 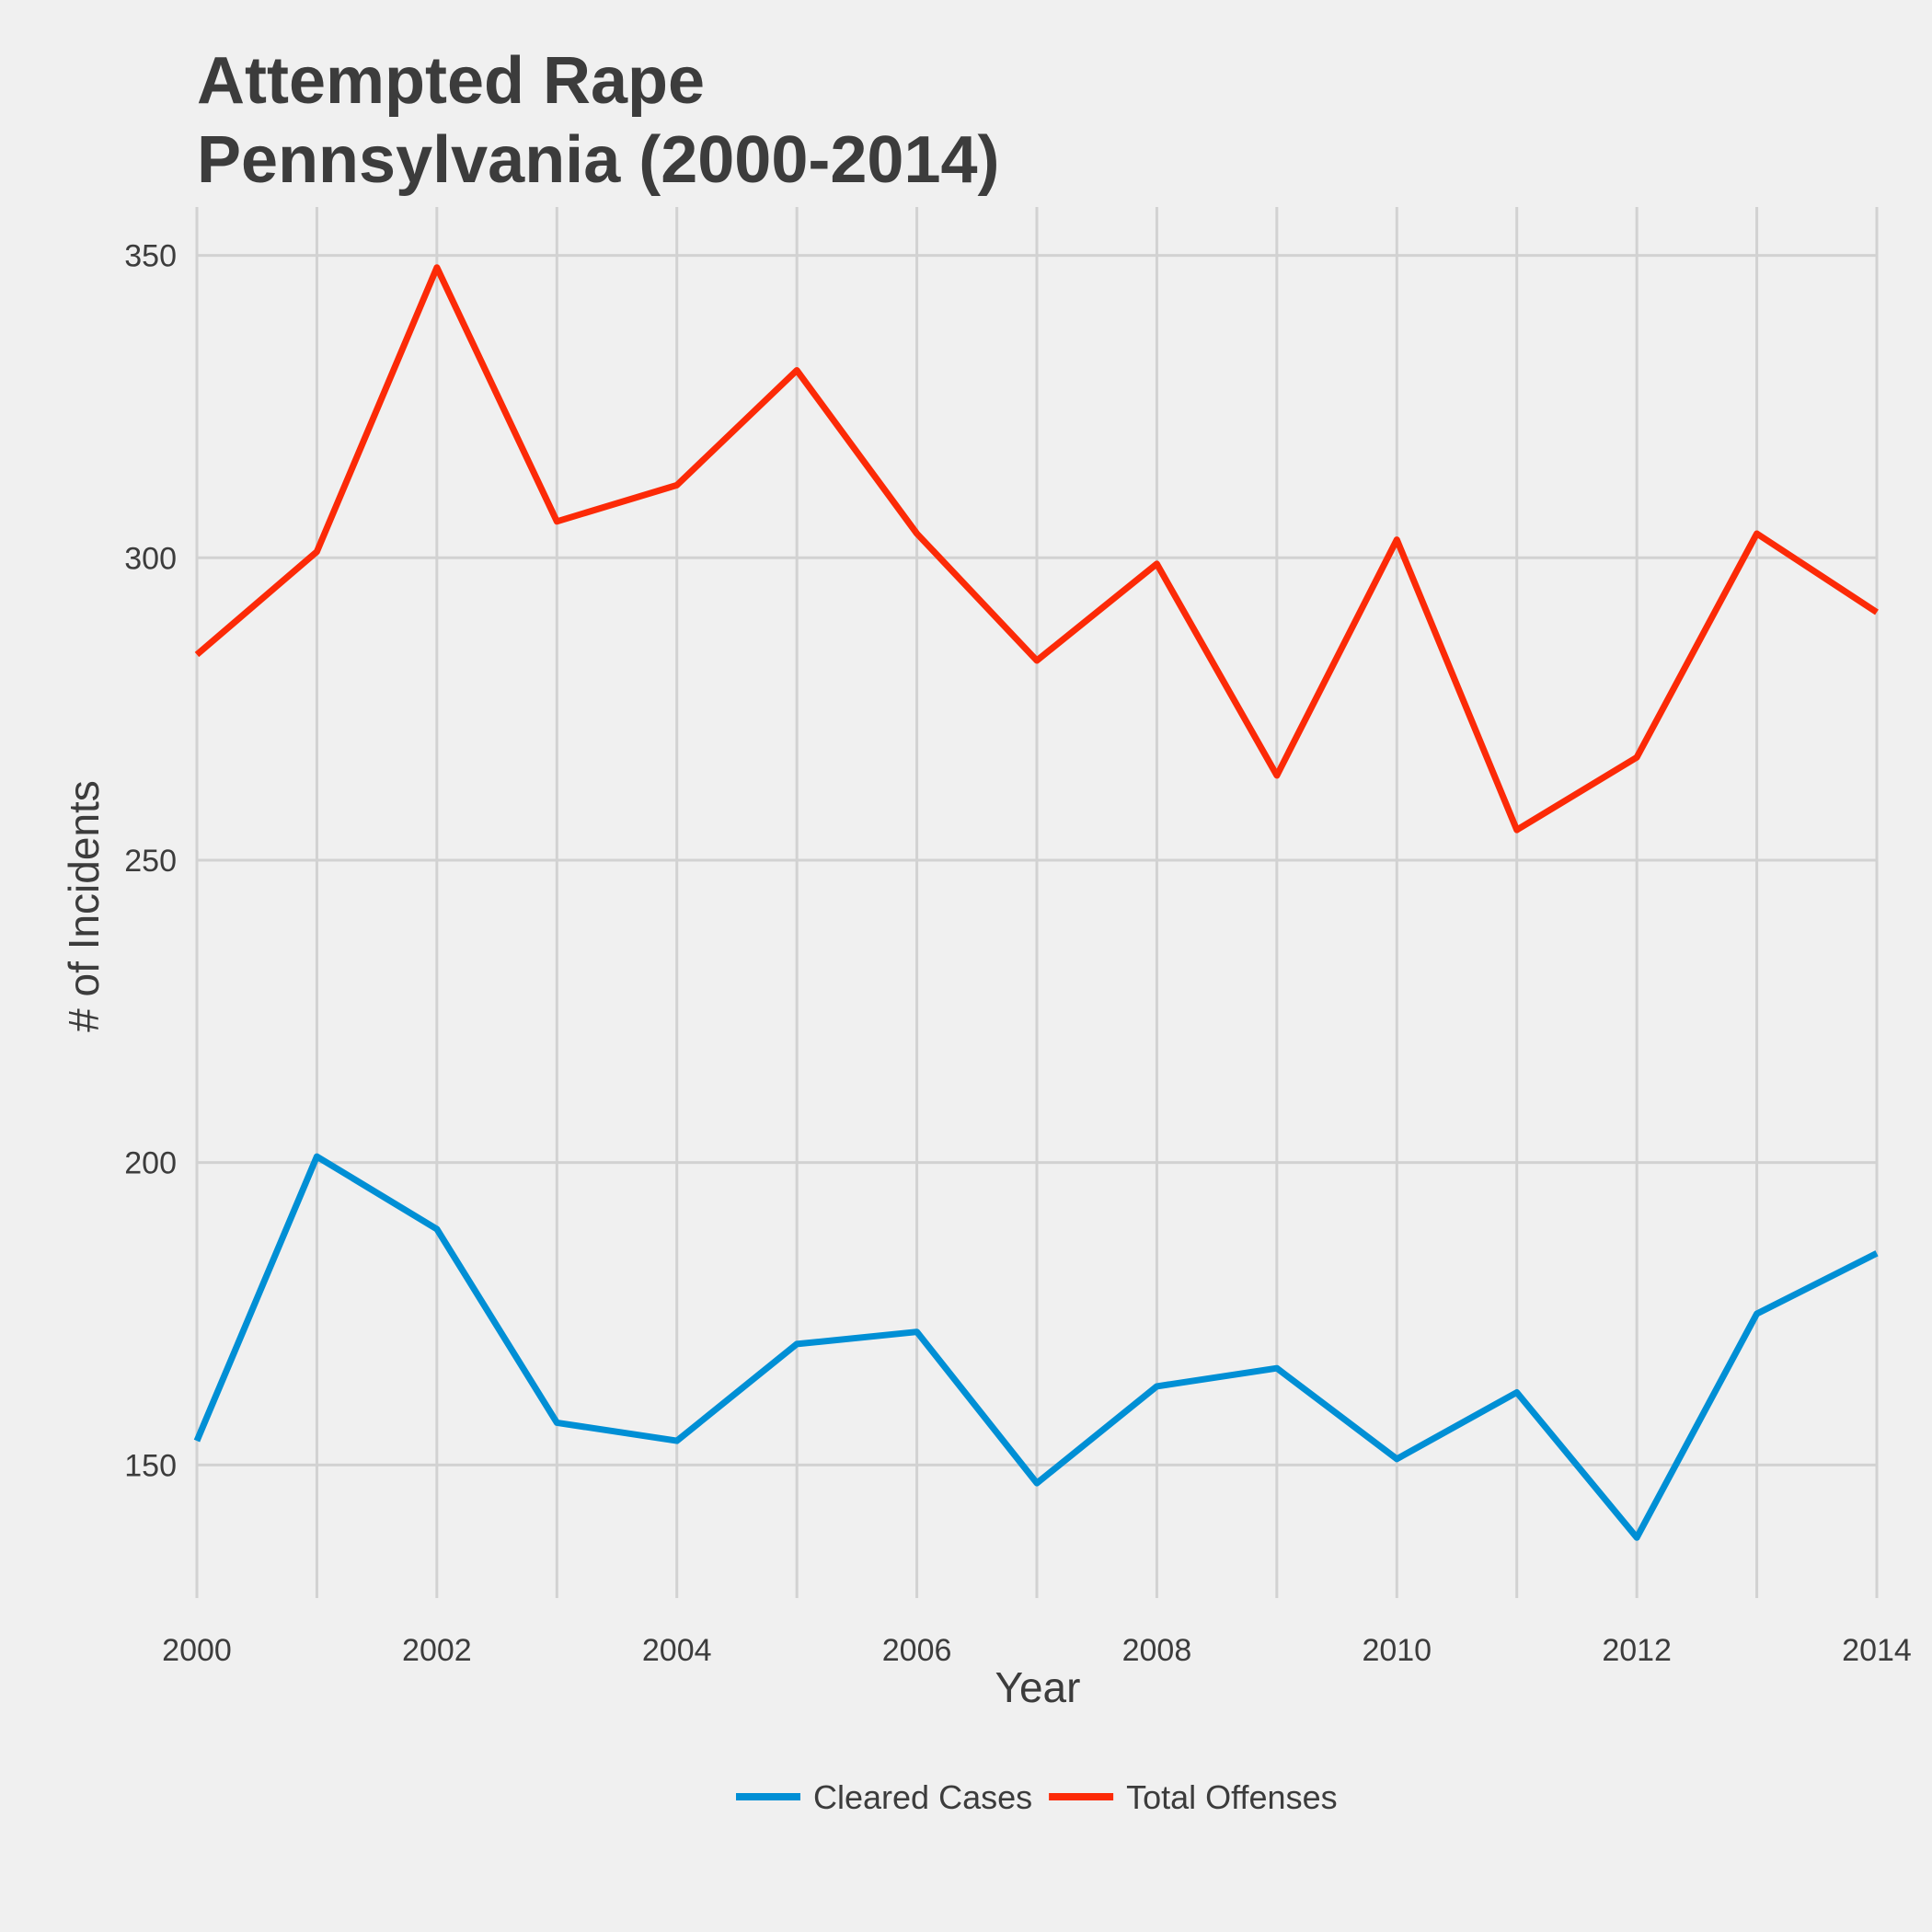 What do you see at coordinates (1397, 1650) in the screenshot?
I see `x-tick-label: 2010` at bounding box center [1397, 1650].